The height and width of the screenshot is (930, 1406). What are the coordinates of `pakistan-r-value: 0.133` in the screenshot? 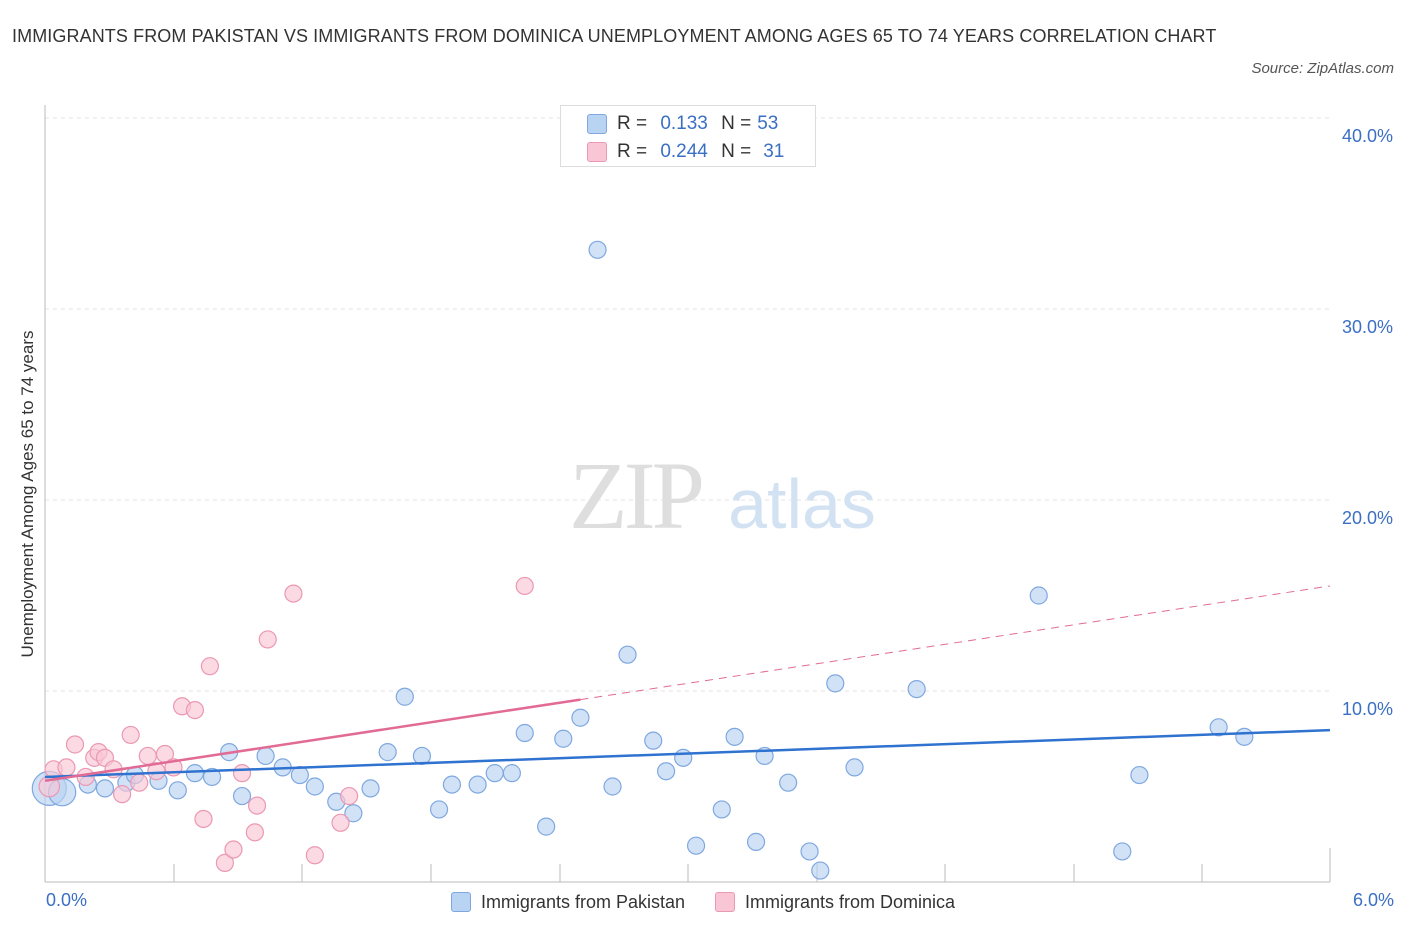 It's located at (684, 123).